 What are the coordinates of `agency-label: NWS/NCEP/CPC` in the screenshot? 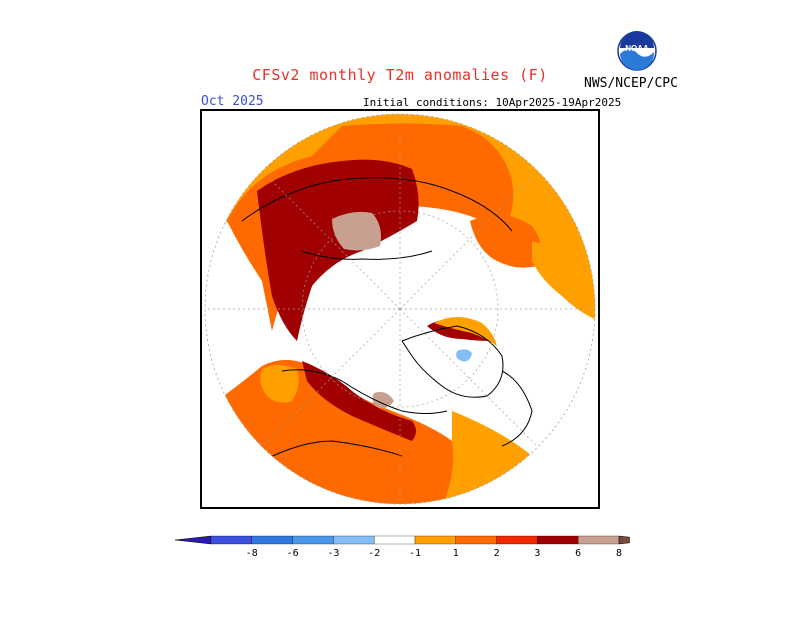 It's located at (631, 83).